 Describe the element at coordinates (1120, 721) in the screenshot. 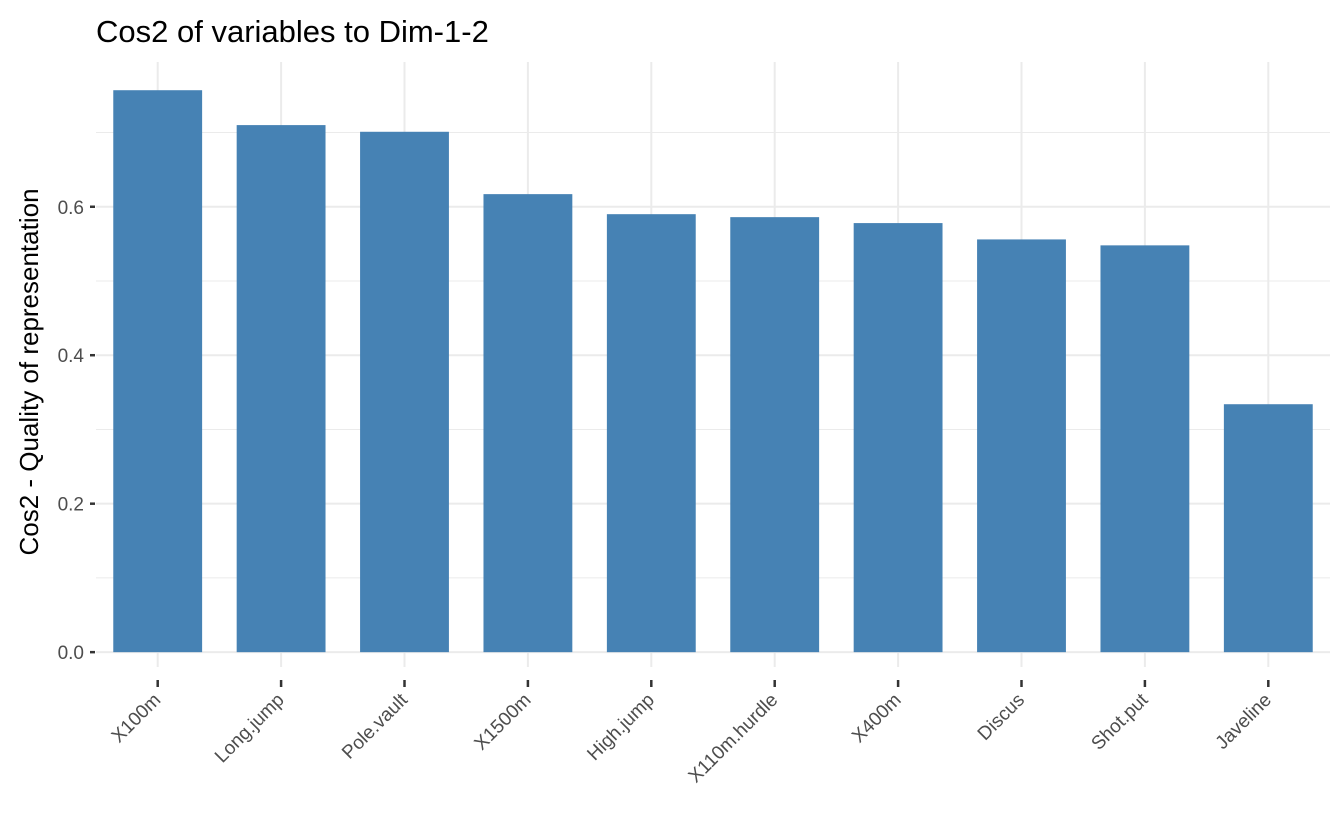

I see `x-tick-label: Shot.put` at that location.